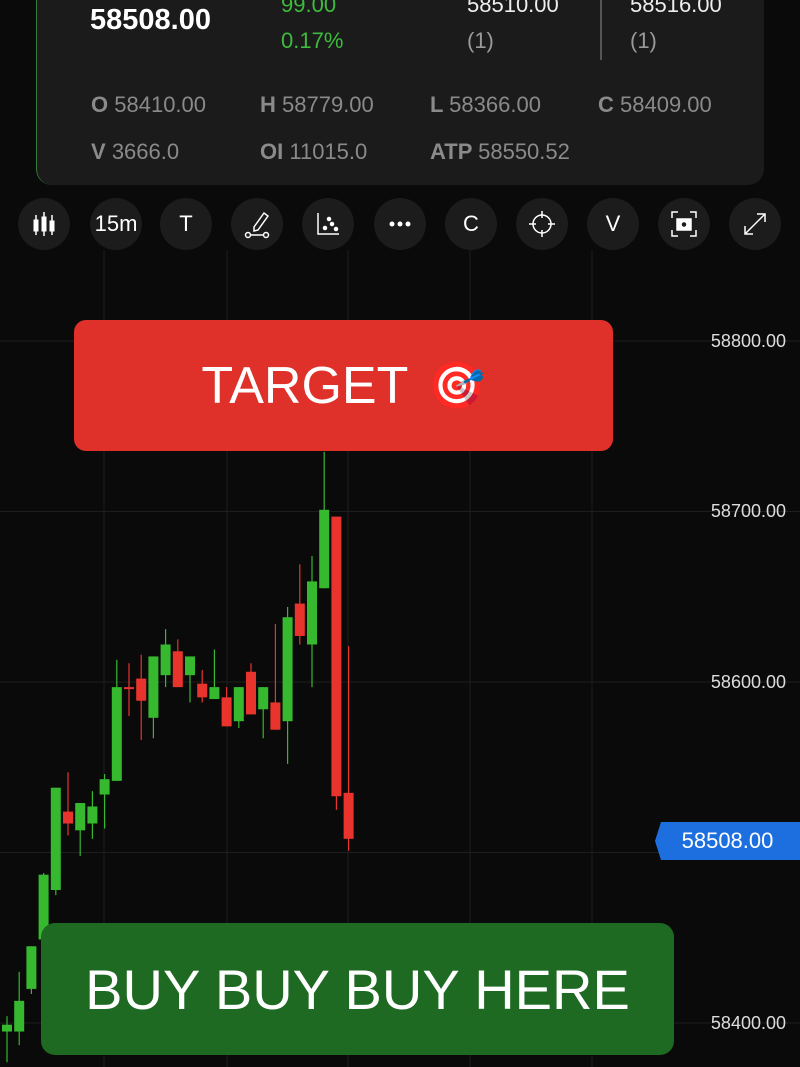 This screenshot has height=1067, width=800. What do you see at coordinates (755, 224) in the screenshot?
I see `fullscreen-expand-icon` at bounding box center [755, 224].